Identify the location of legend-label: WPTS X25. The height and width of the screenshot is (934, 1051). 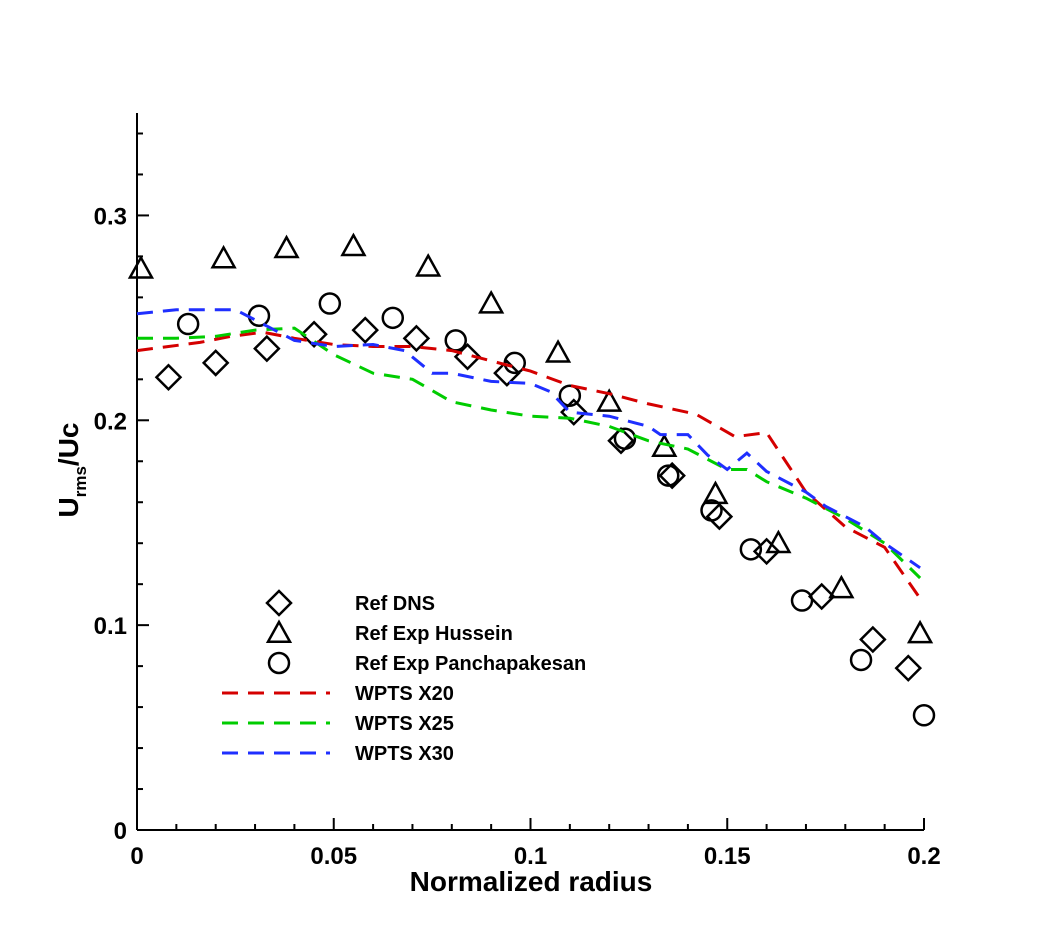
(404, 724).